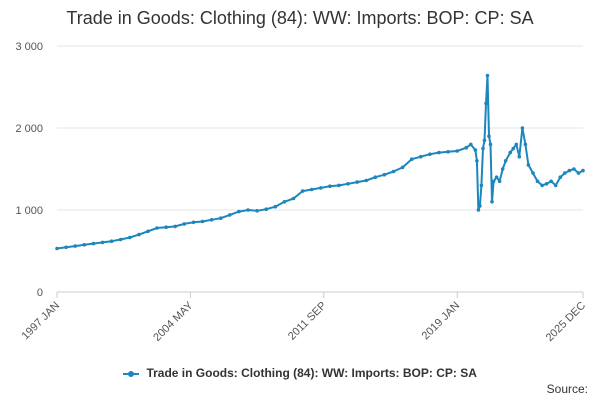 The height and width of the screenshot is (400, 600). I want to click on legend-swatch, so click(131, 373).